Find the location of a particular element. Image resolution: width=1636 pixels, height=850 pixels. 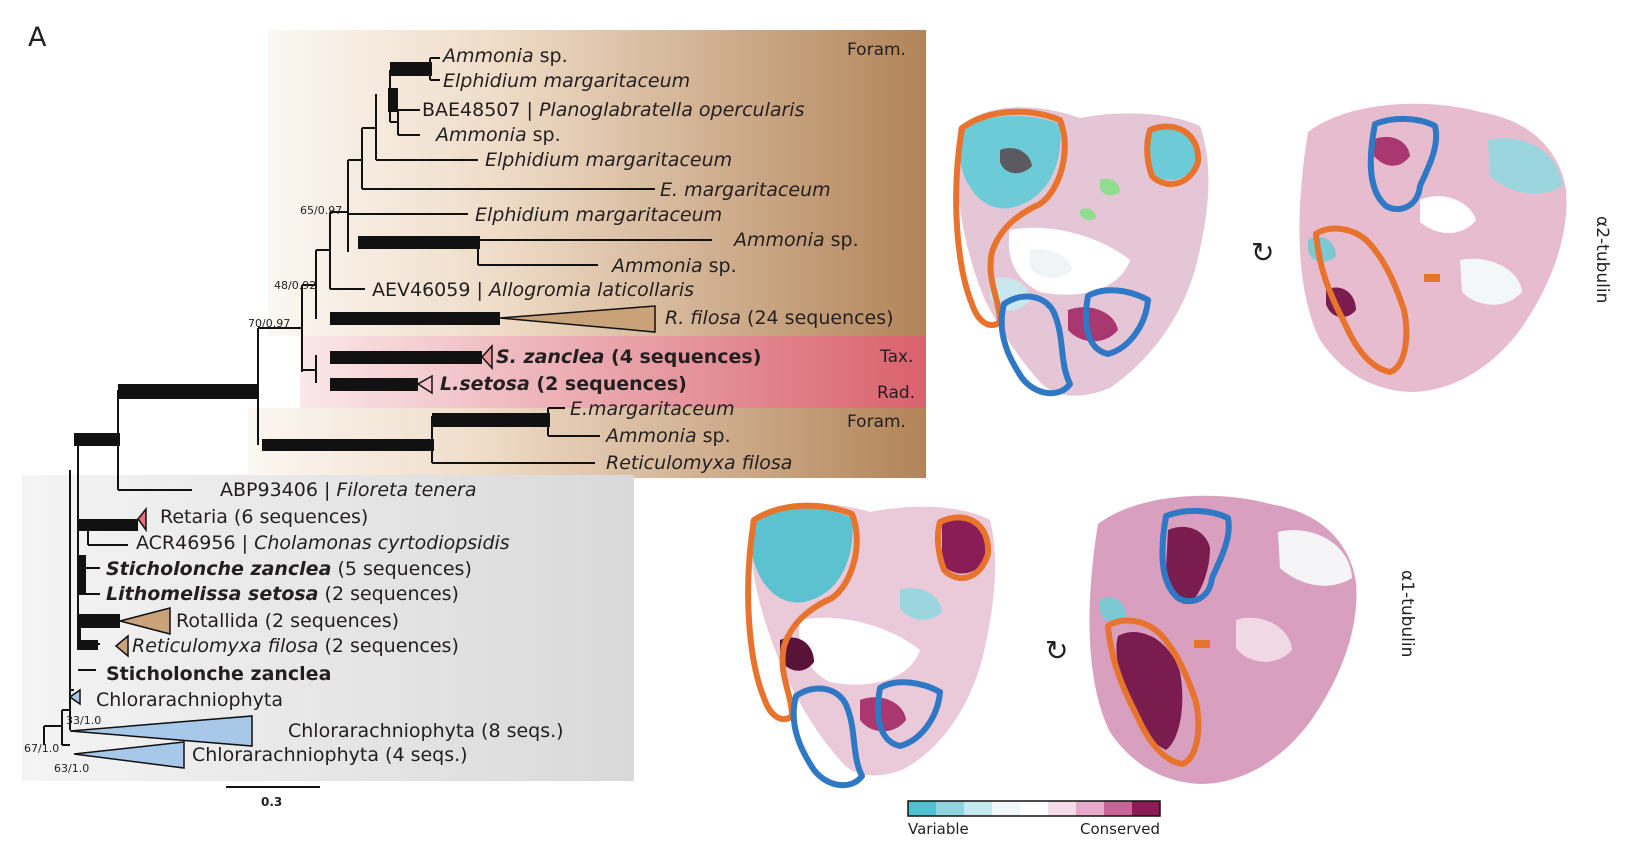

wedge-s-zanclea is located at coordinates (486, 357).